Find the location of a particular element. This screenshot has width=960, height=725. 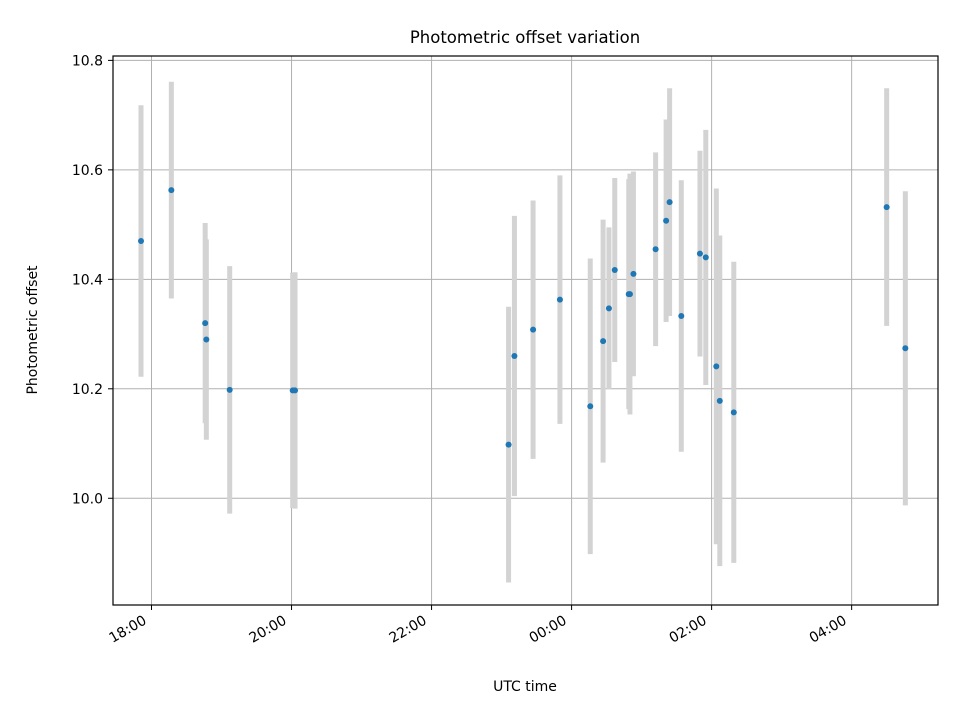

y-tick-label: 10.2 is located at coordinates (87, 390).